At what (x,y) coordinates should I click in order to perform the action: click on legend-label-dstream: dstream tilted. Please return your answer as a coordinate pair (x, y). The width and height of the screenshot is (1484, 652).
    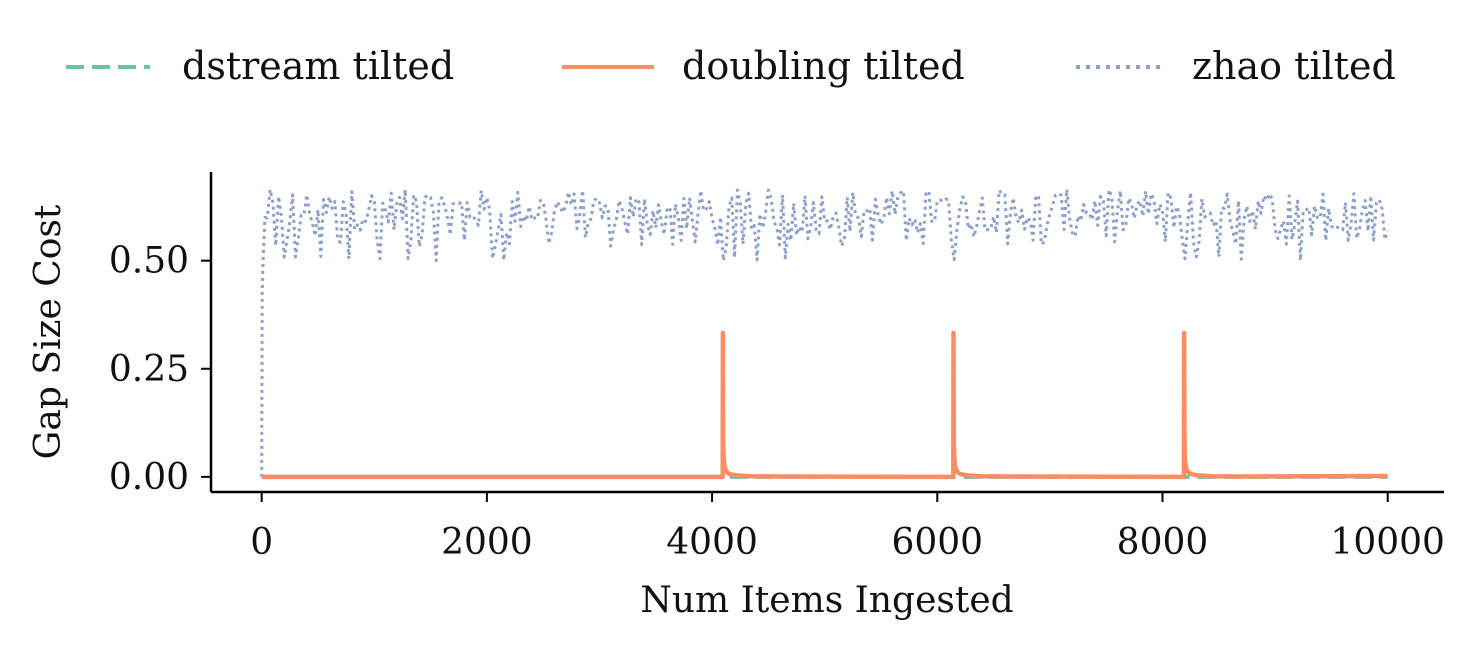
    Looking at the image, I should click on (318, 66).